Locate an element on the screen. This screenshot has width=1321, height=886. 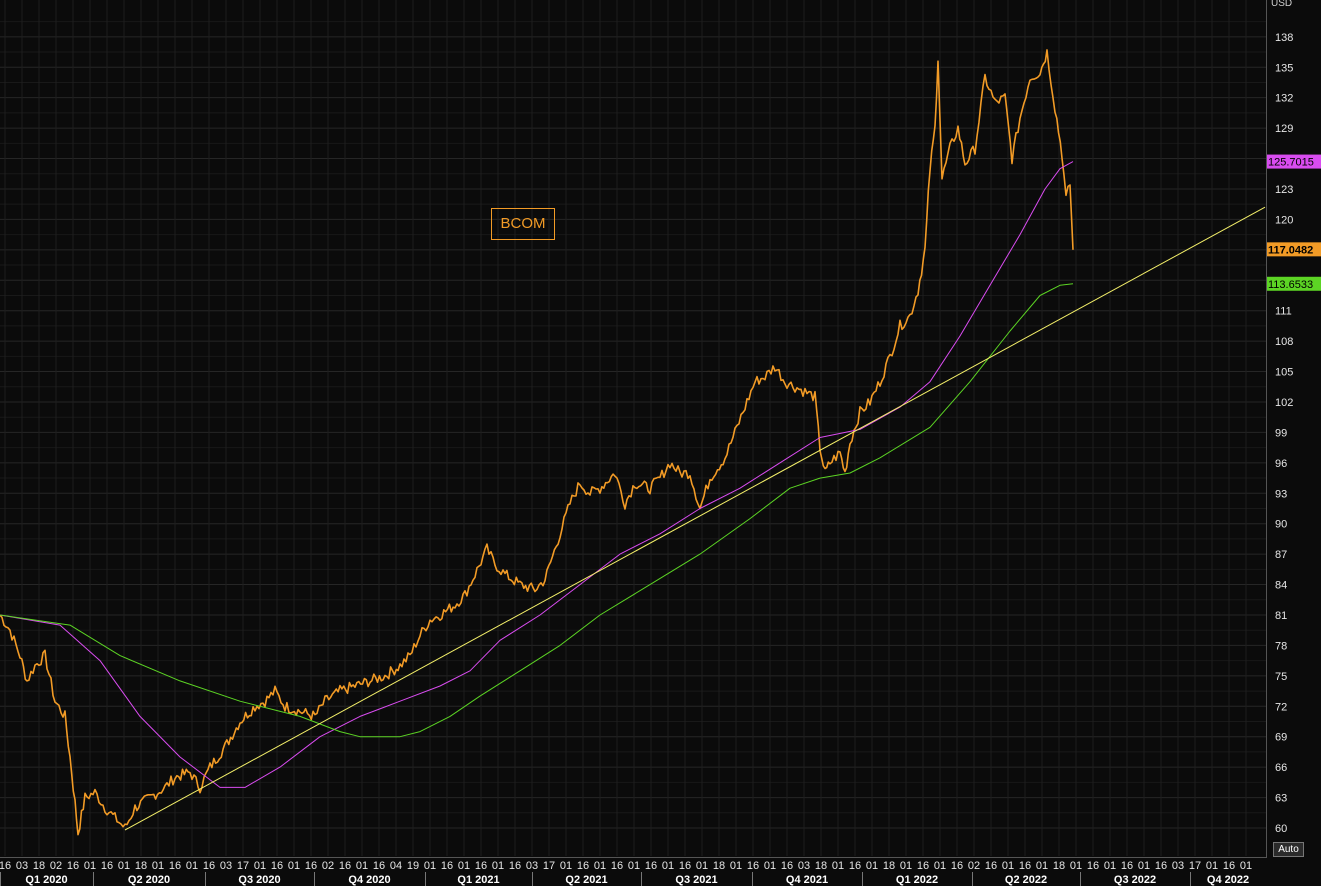
y-tick-label: 87 is located at coordinates (1281, 555).